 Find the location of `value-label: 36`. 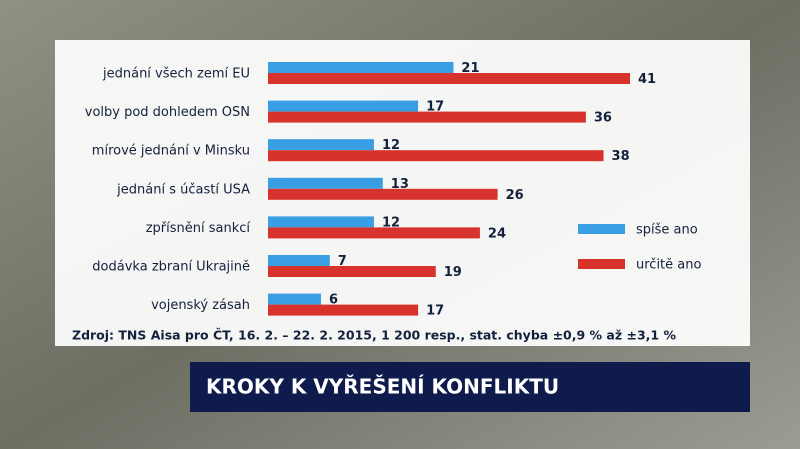

value-label: 36 is located at coordinates (603, 118).